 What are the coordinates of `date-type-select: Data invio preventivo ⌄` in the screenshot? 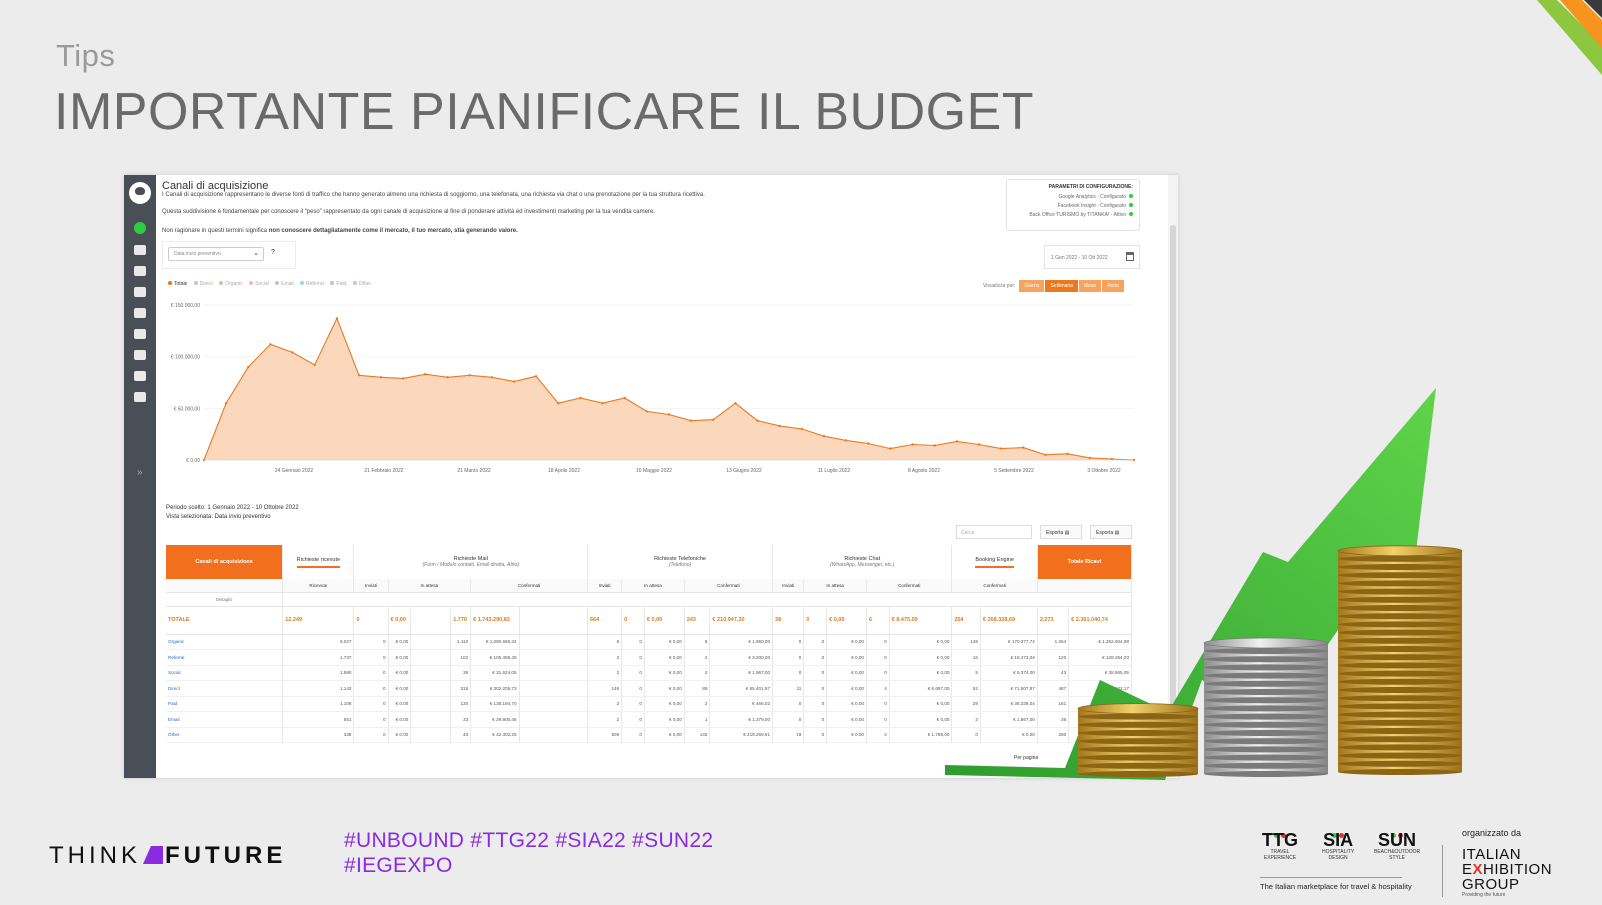 It's located at (216, 254).